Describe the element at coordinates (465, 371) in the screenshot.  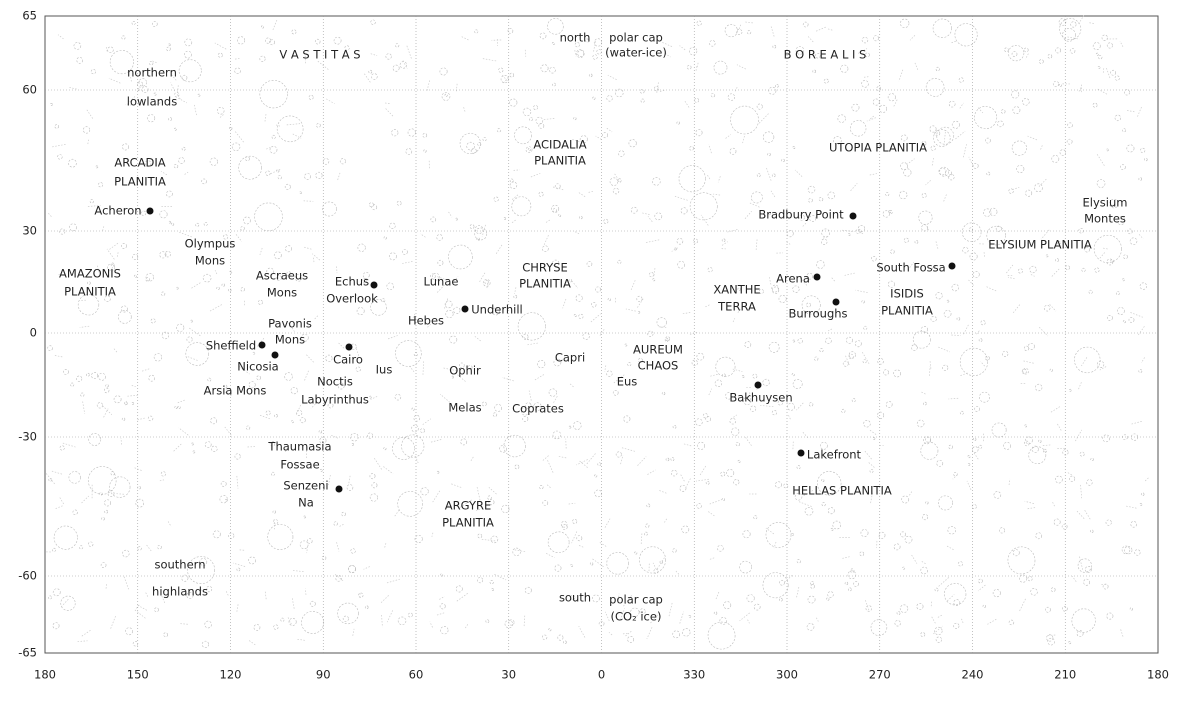
I see `place-label: Ophir` at that location.